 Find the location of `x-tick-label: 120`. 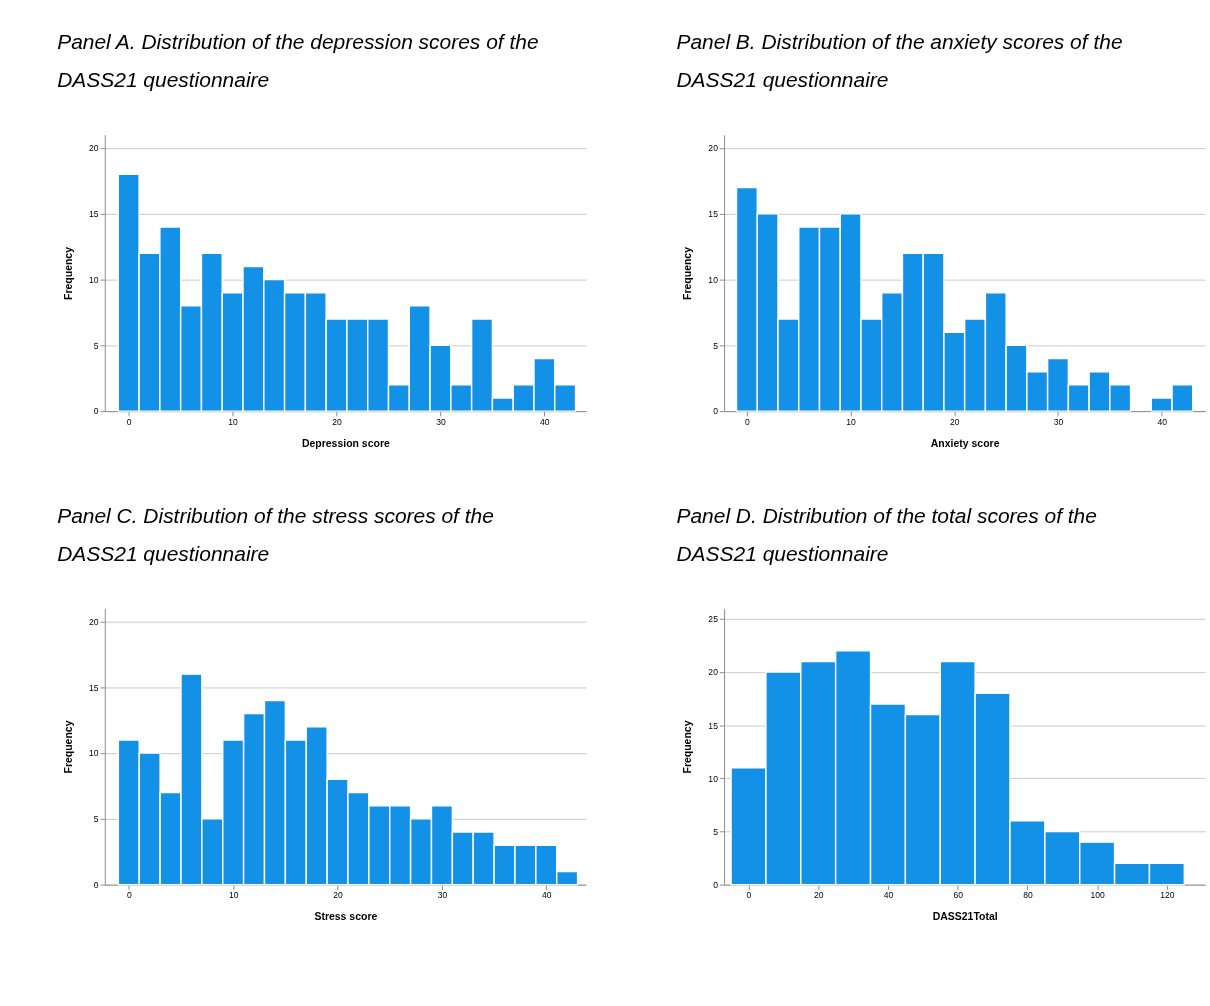

x-tick-label: 120 is located at coordinates (1167, 895).